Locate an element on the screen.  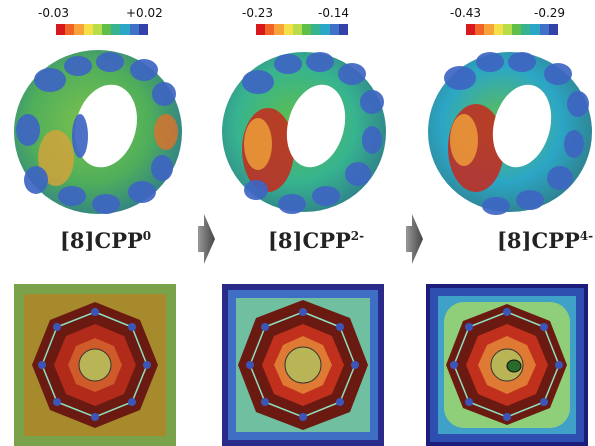
molecule-name-1: [8]CPP is located at coordinates (101, 240).